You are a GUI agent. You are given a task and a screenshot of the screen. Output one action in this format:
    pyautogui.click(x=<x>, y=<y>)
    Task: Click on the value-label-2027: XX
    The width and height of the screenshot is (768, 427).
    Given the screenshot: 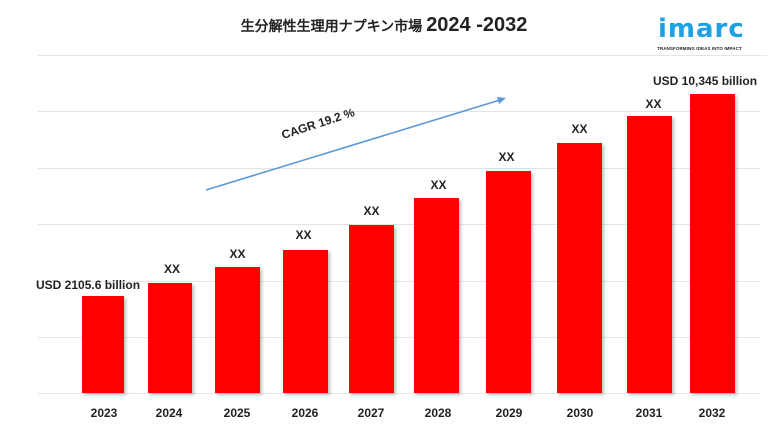 What is the action you would take?
    pyautogui.click(x=371, y=211)
    